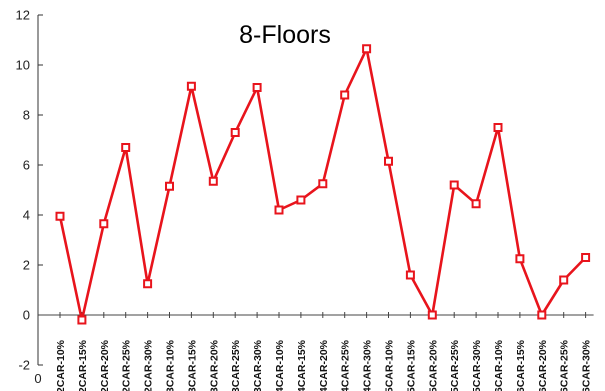 This screenshot has width=605, height=391. I want to click on x-tick-label: 3CAR-25%, so click(236, 365).